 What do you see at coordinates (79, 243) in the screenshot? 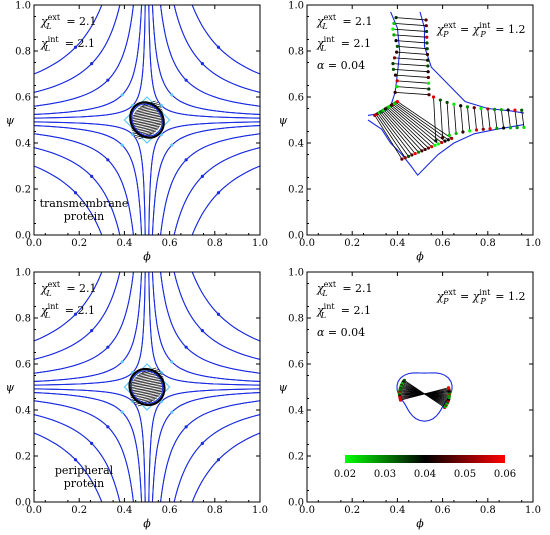
I see `x-tick-label: 0.2` at bounding box center [79, 243].